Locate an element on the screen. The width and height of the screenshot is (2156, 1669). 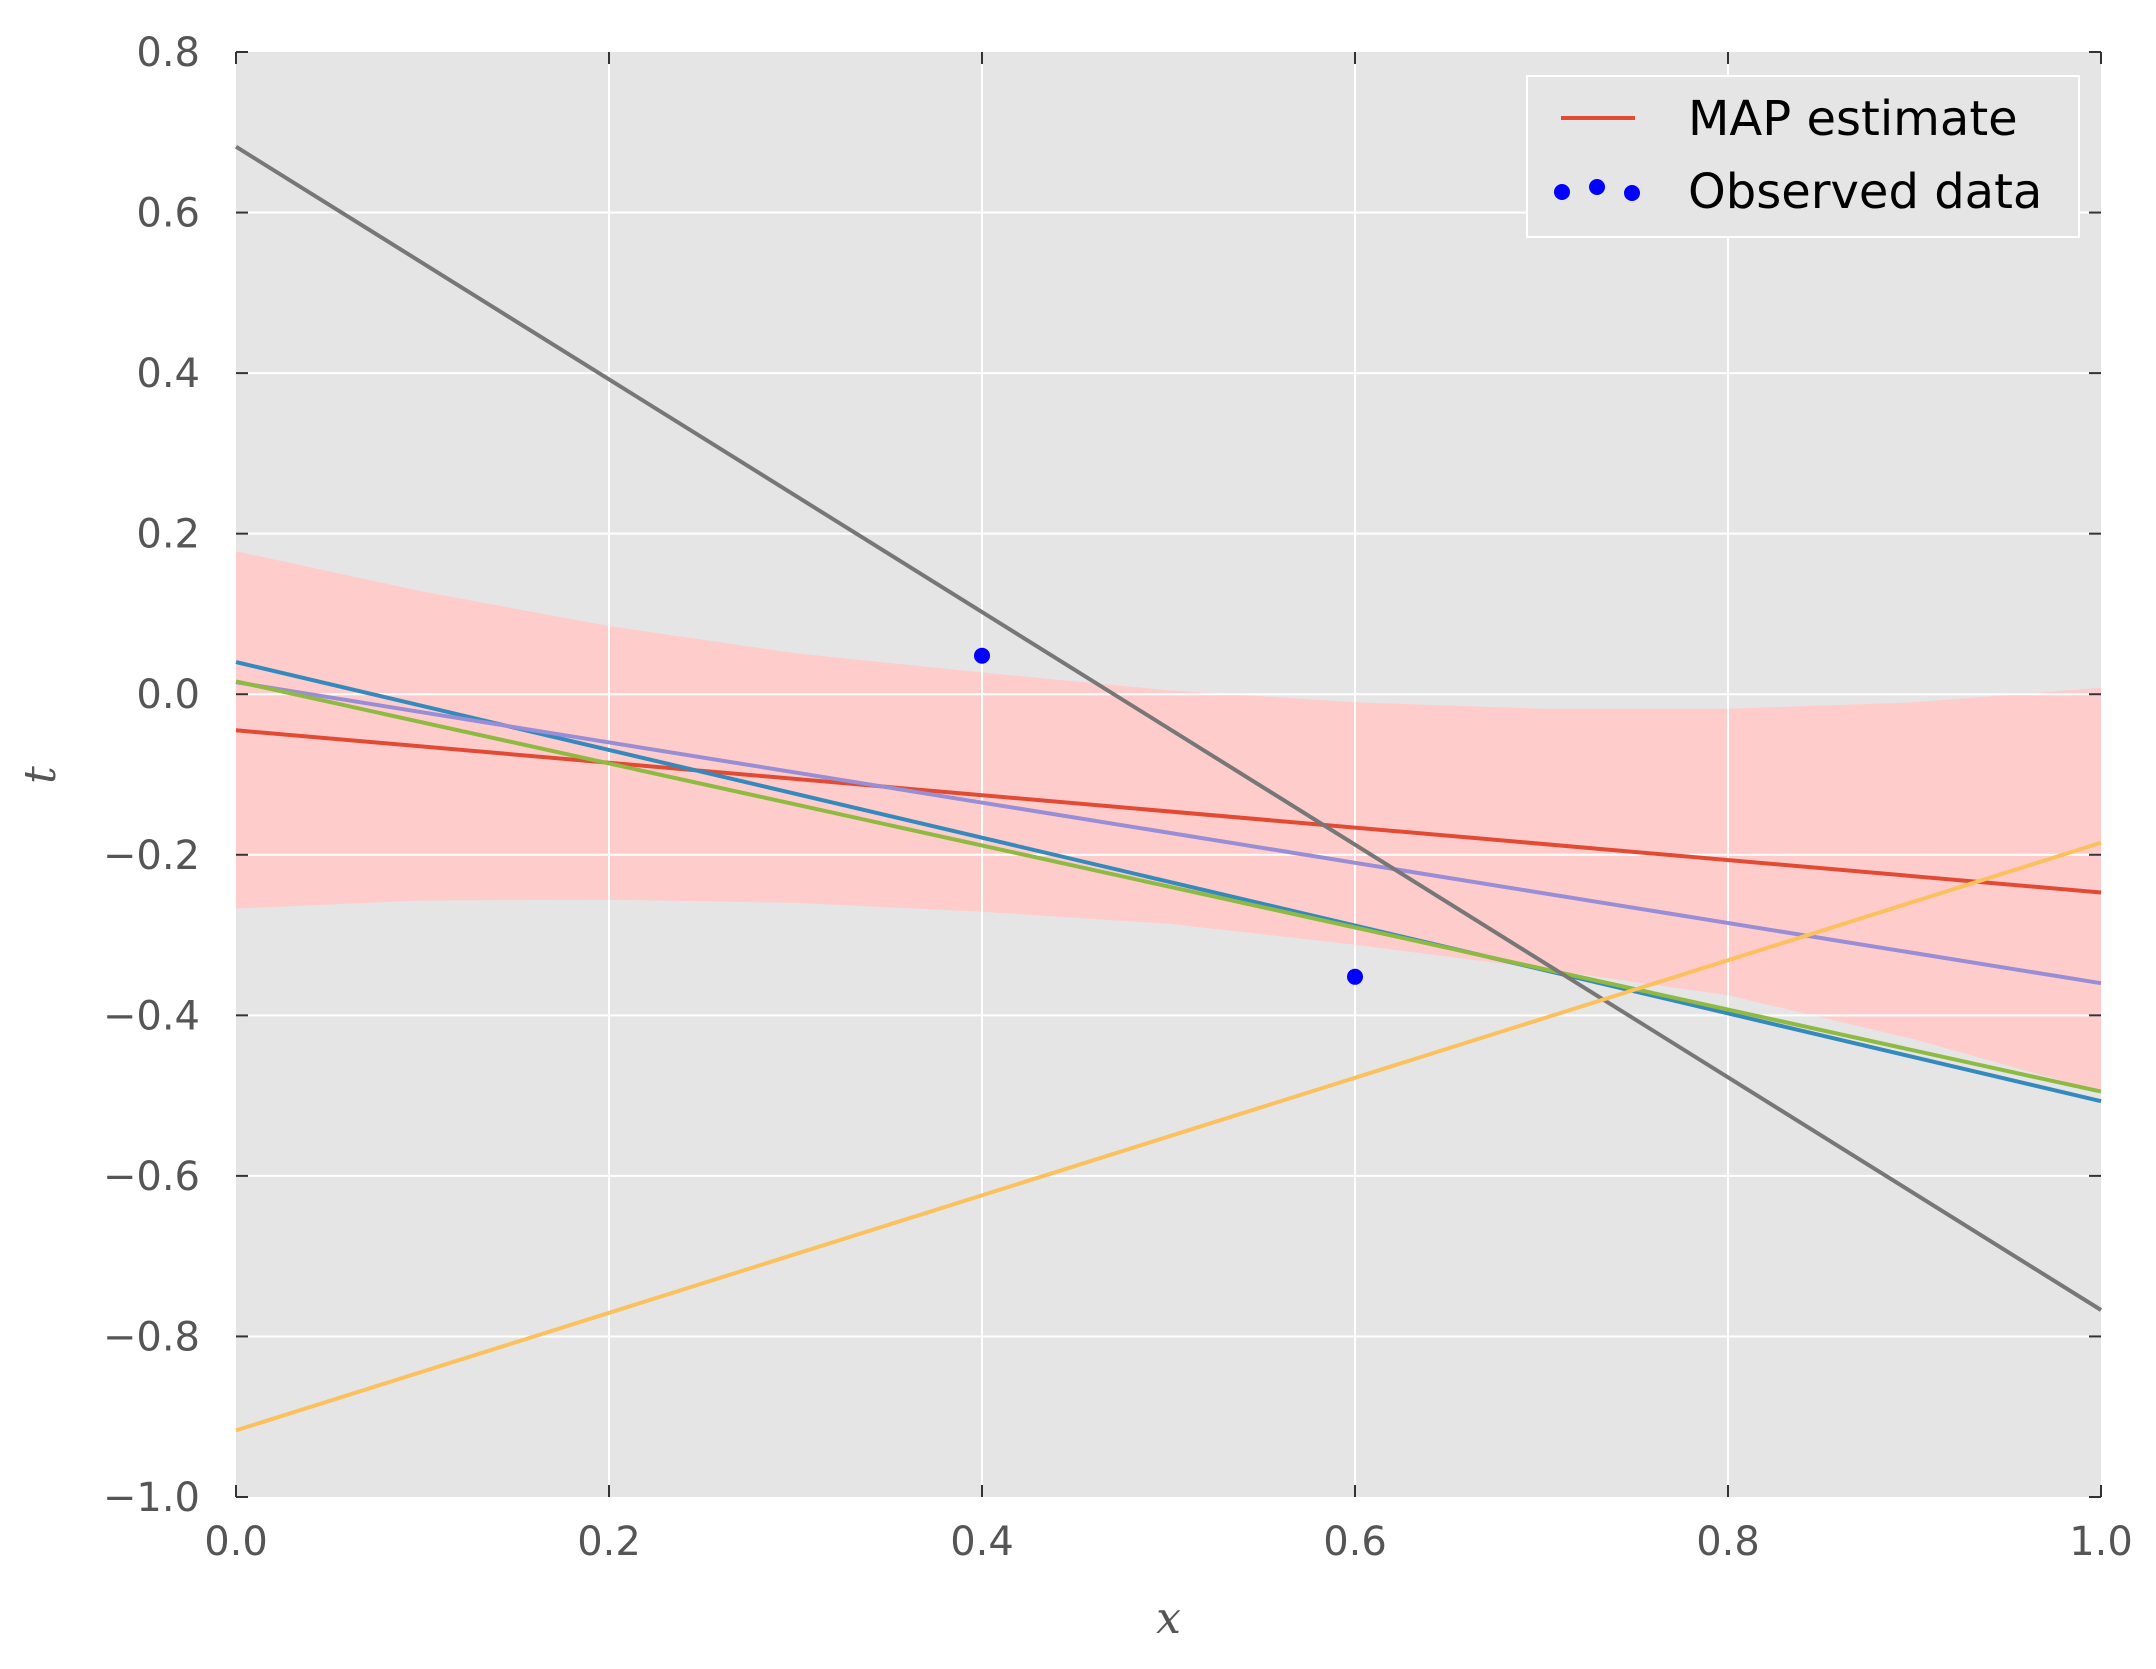
y-tick-label: −0.8 is located at coordinates (151, 1337).